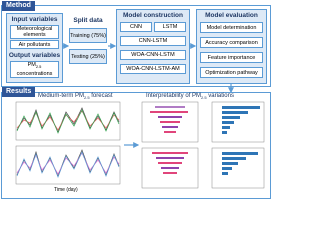  Describe the element at coordinates (174, 96) in the screenshot. I see `text: Interpretability of PM` at that location.